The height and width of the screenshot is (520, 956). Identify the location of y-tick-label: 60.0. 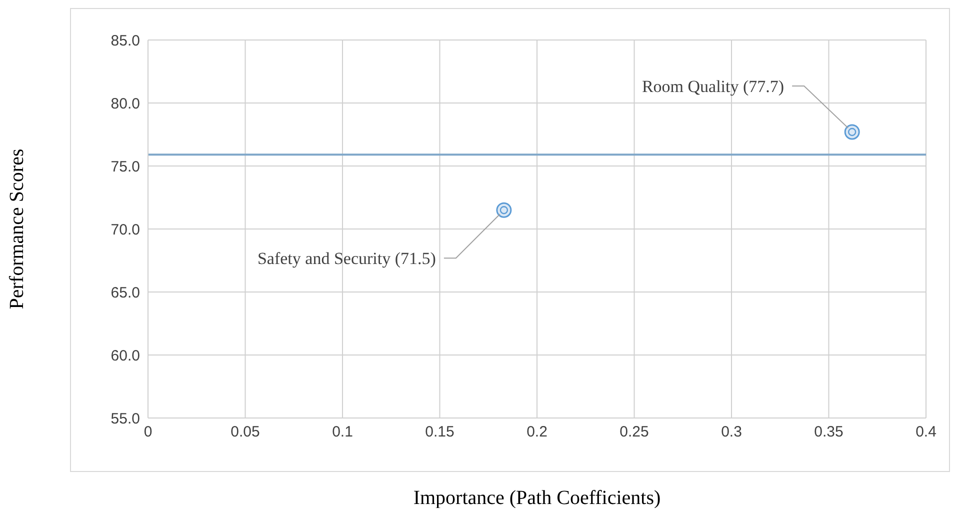
(125, 355).